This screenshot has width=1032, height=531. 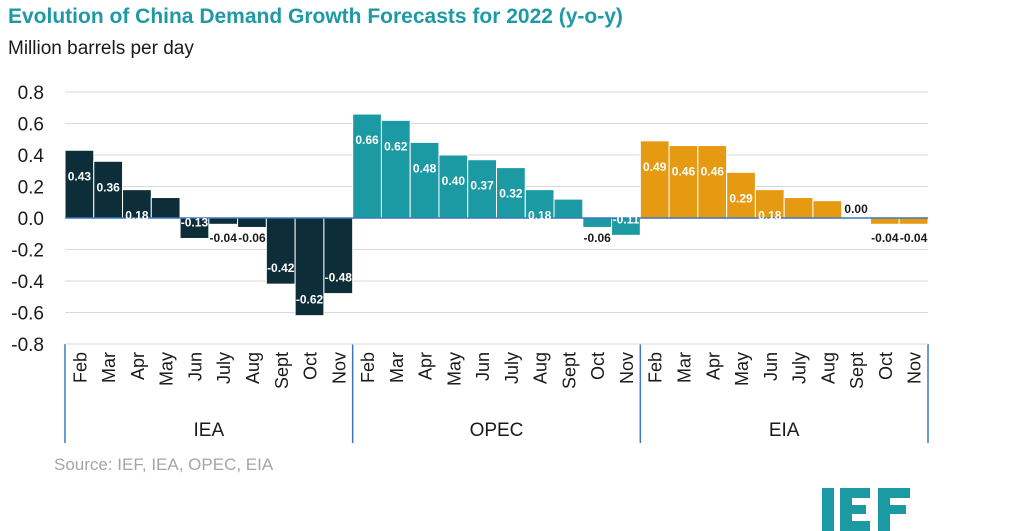 What do you see at coordinates (497, 430) in the screenshot?
I see `group-label: OPEC` at bounding box center [497, 430].